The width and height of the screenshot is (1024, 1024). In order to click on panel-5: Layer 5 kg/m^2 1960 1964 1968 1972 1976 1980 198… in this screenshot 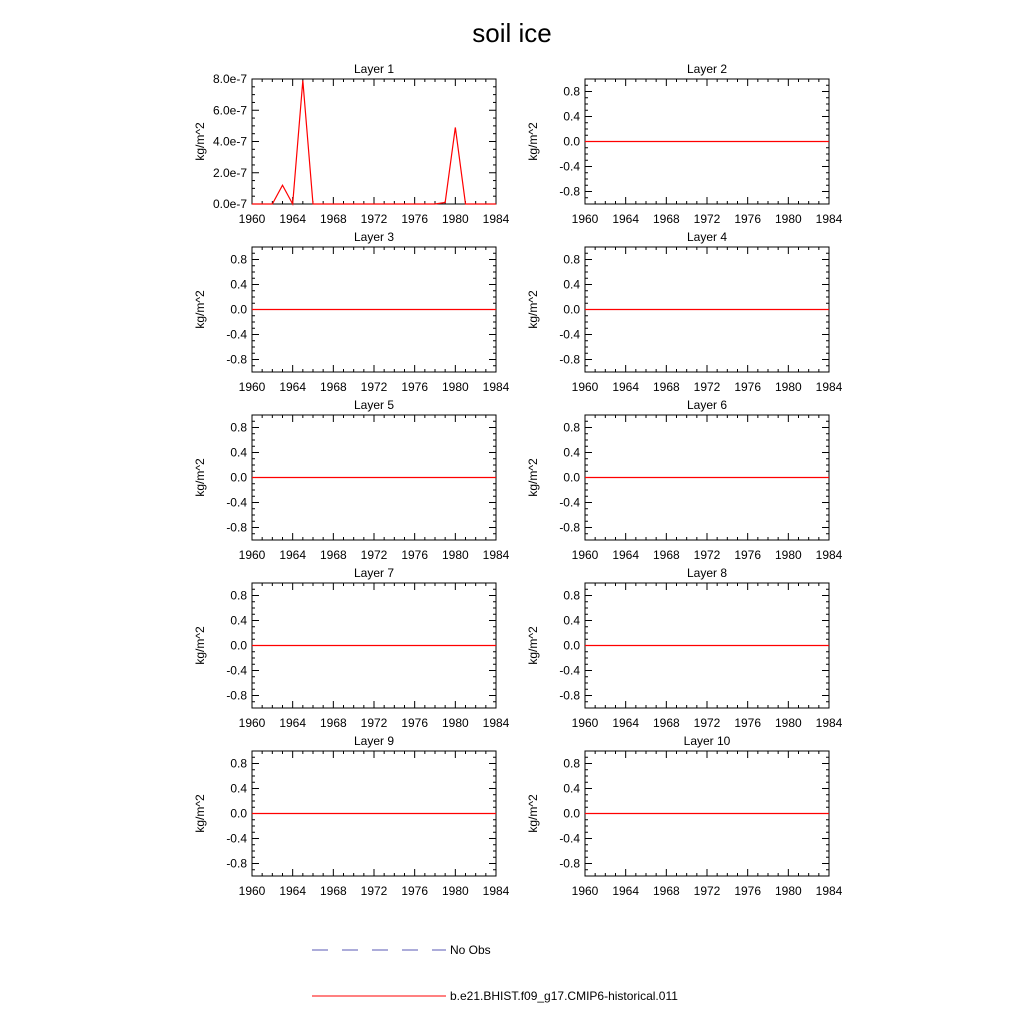, I will do `click(351, 480)`.